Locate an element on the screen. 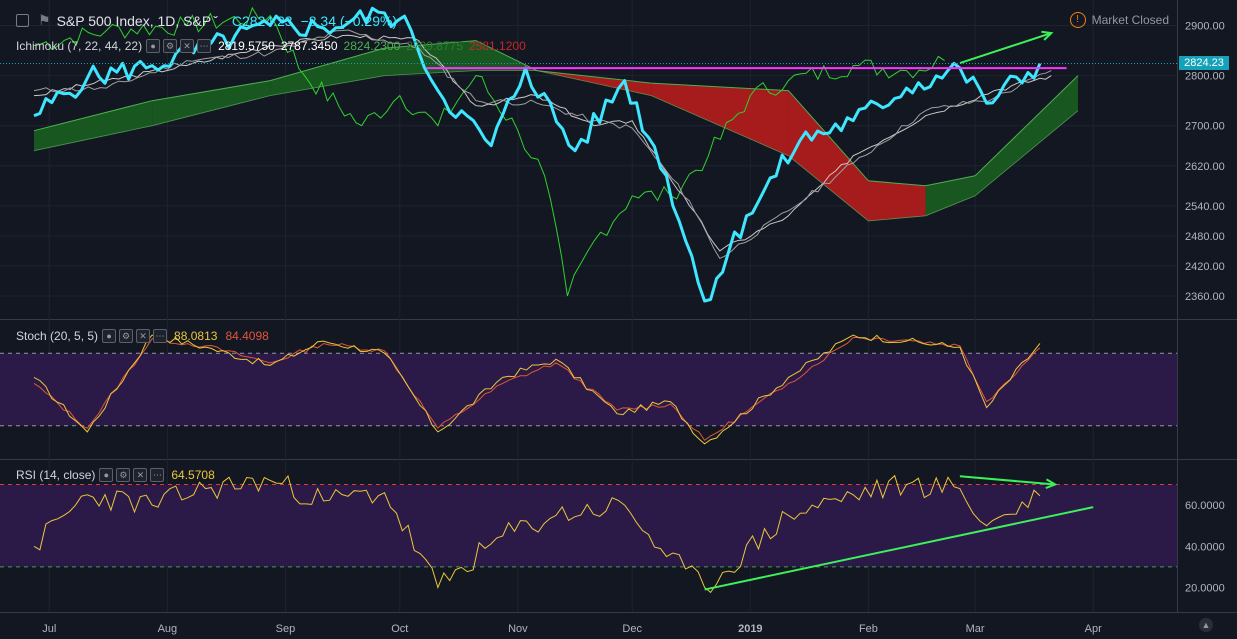 The height and width of the screenshot is (639, 1237). time-axis-label: 2019 is located at coordinates (750, 629).